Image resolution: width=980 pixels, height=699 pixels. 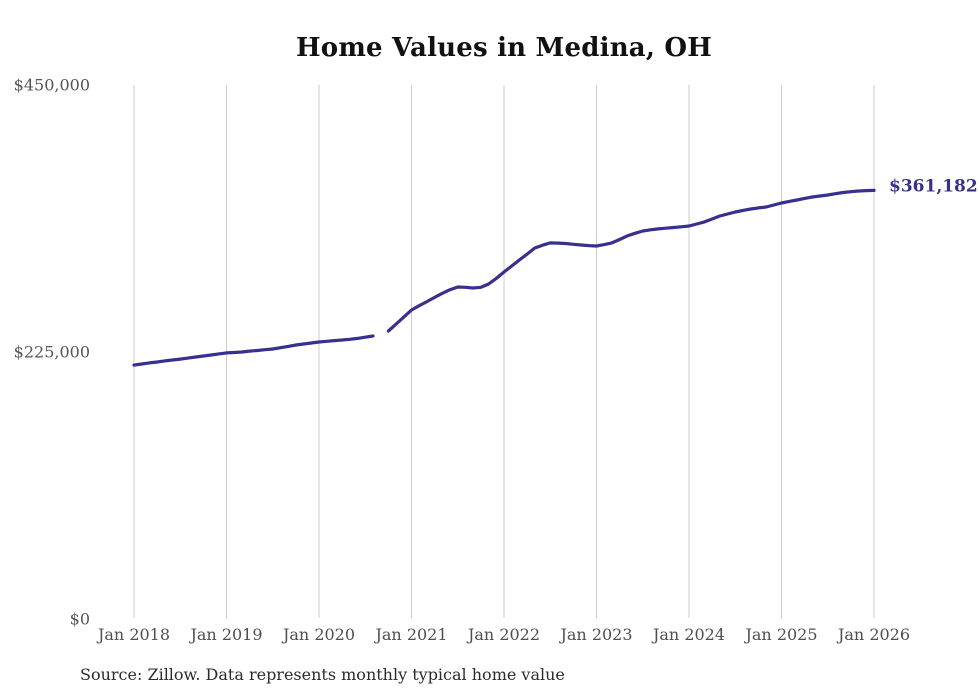 I want to click on y-tick-label: $0, so click(x=80, y=619).